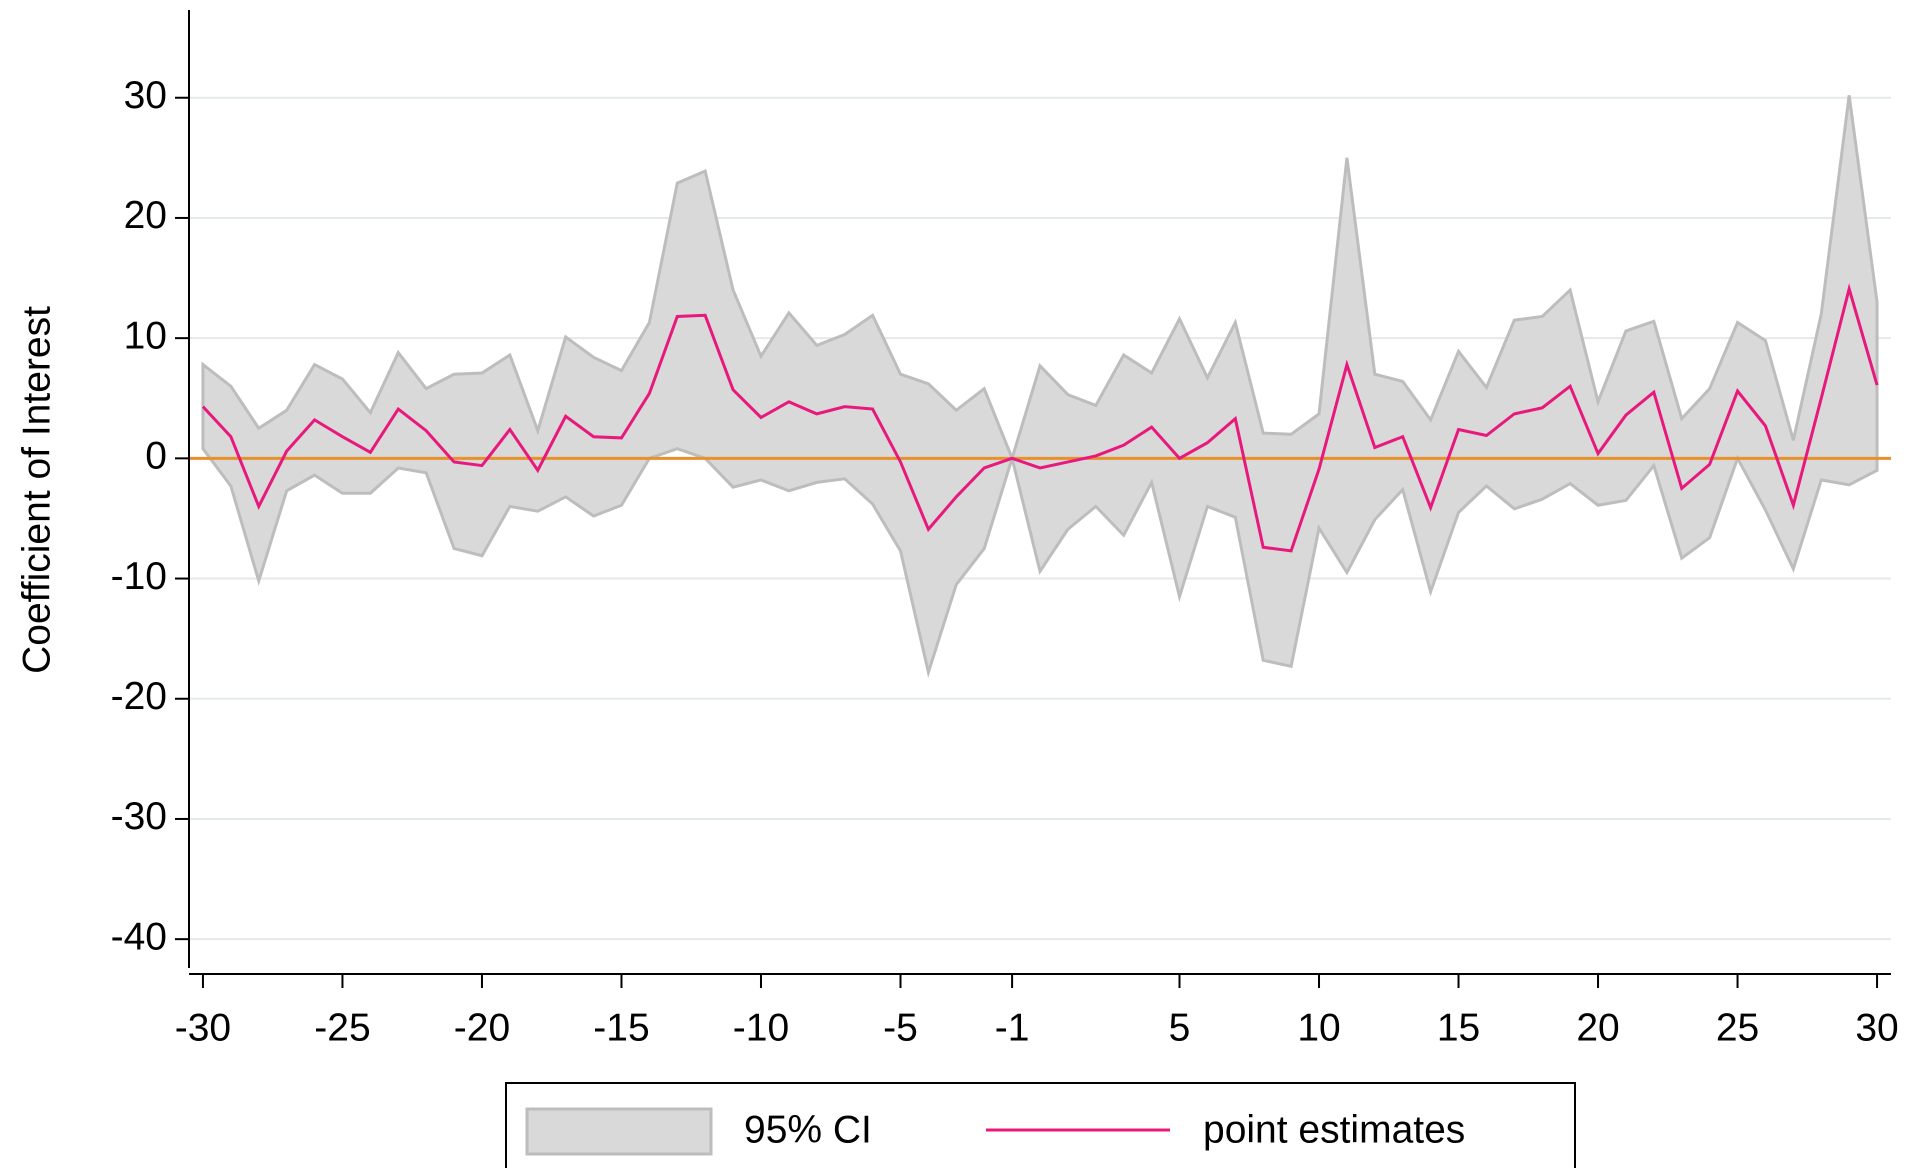 The image size is (1911, 1168). Describe the element at coordinates (482, 1027) in the screenshot. I see `x-tick-label: -20` at that location.